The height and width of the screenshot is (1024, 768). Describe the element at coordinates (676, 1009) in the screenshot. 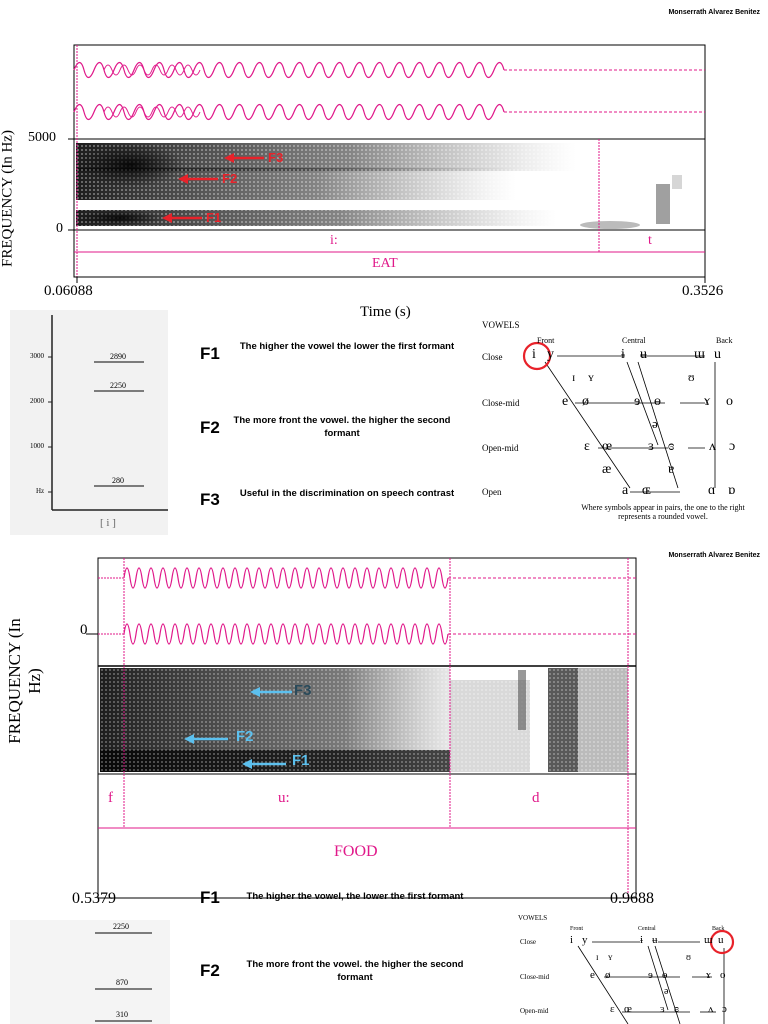

I see `vowel-closed-rev-open-e-2: ɞ` at that location.